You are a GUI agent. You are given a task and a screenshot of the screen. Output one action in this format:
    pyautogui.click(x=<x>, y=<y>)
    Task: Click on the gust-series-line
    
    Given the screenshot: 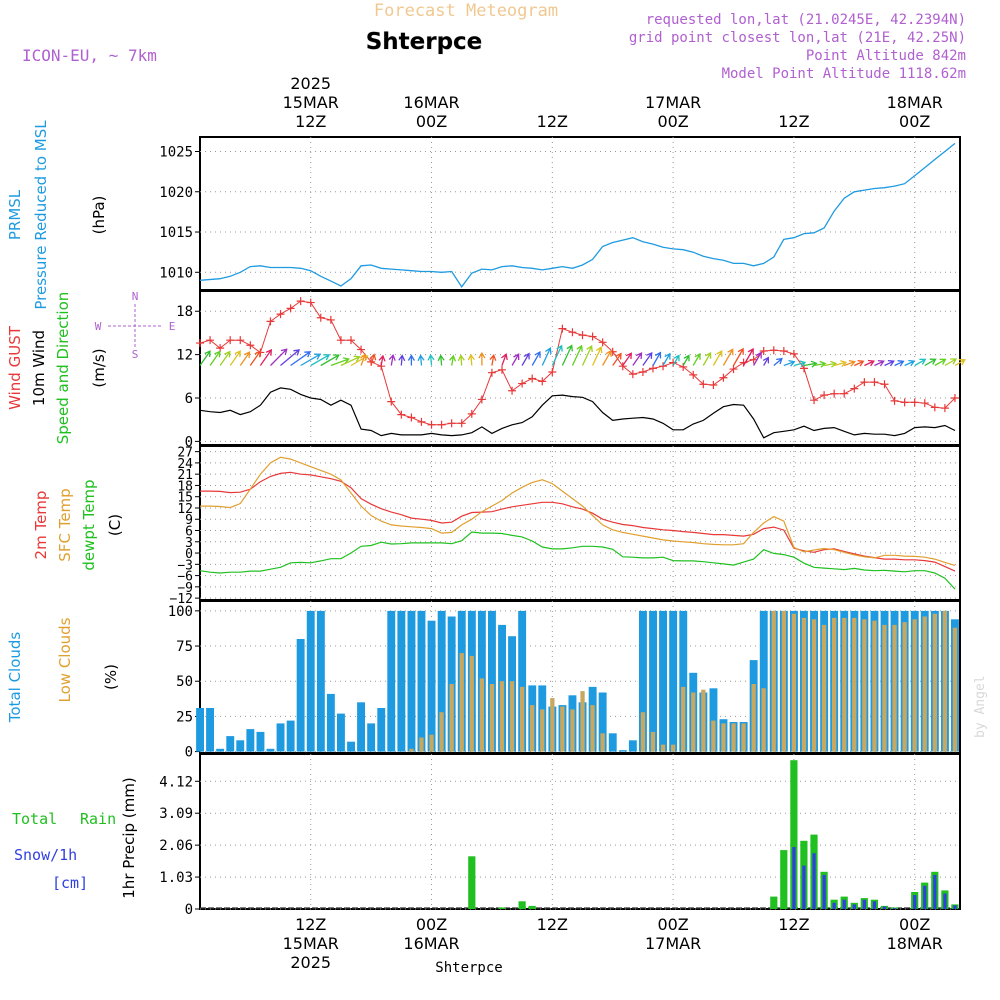 What is the action you would take?
    pyautogui.click(x=577, y=363)
    